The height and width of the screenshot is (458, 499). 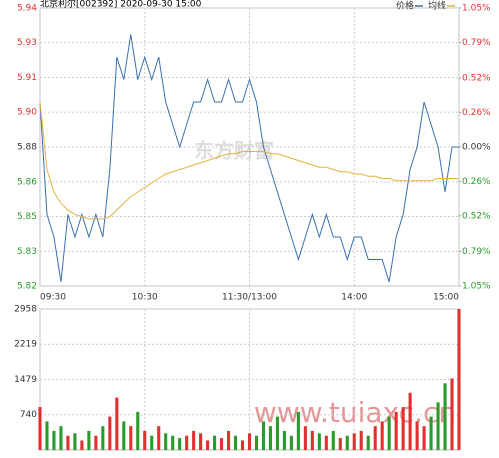 I want to click on legend-label: 价格, so click(x=405, y=6).